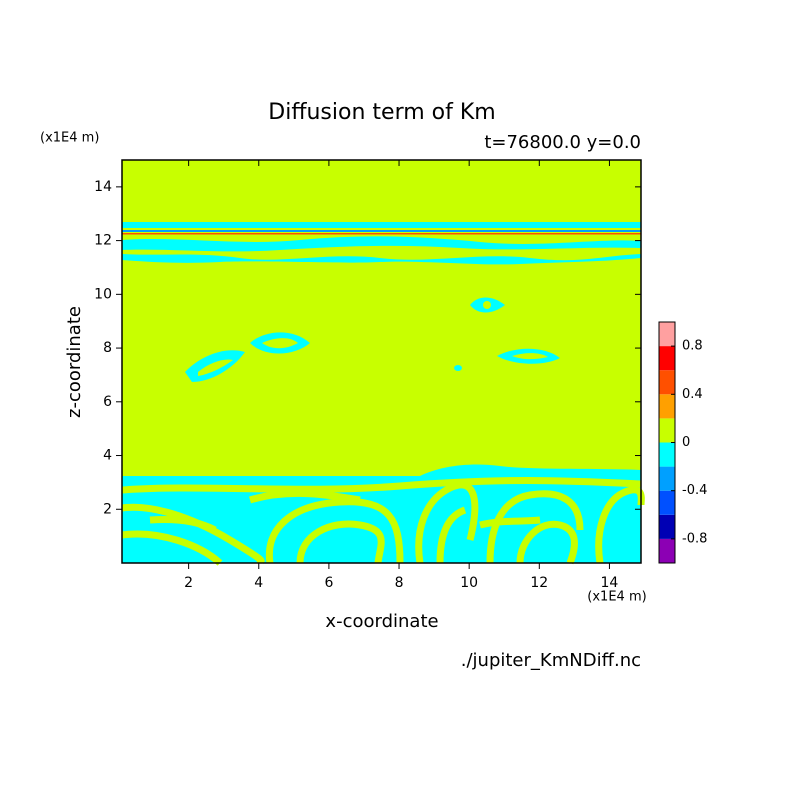 The height and width of the screenshot is (804, 804). I want to click on x-tick-label: 4, so click(258, 583).